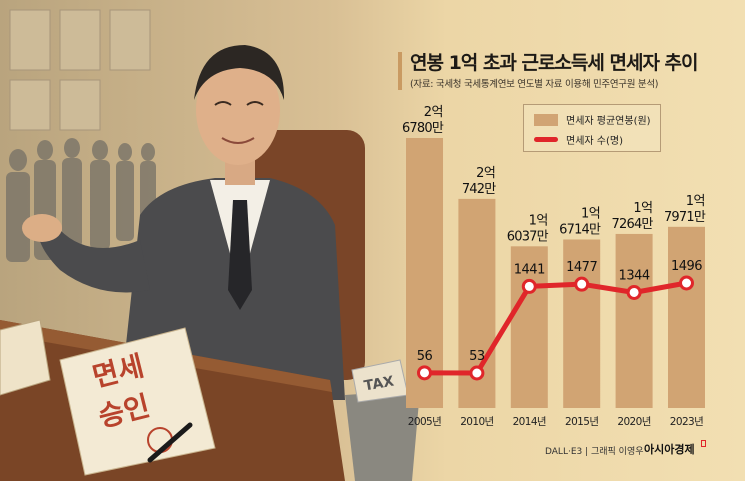 This screenshot has width=745, height=481. Describe the element at coordinates (485, 173) in the screenshot. I see `bar-label-line1-1: 2억` at that location.